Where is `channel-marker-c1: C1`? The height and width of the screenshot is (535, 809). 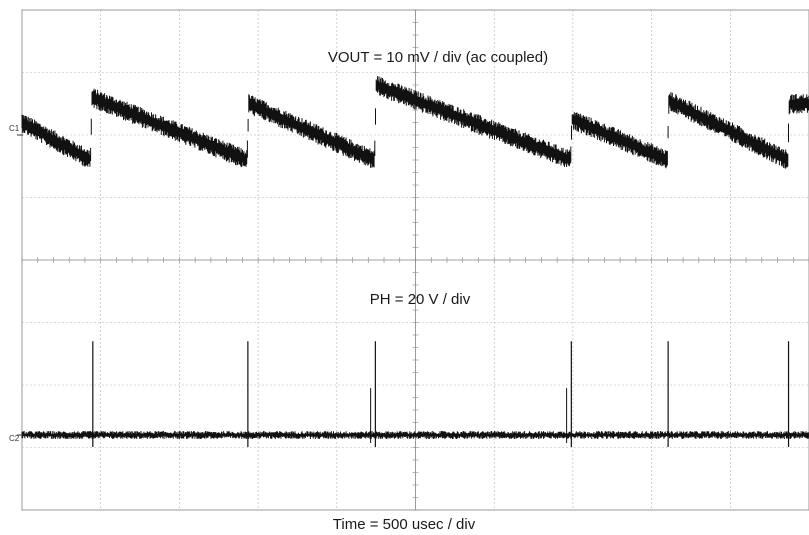
channel-marker-c1: C1 is located at coordinates (14, 128).